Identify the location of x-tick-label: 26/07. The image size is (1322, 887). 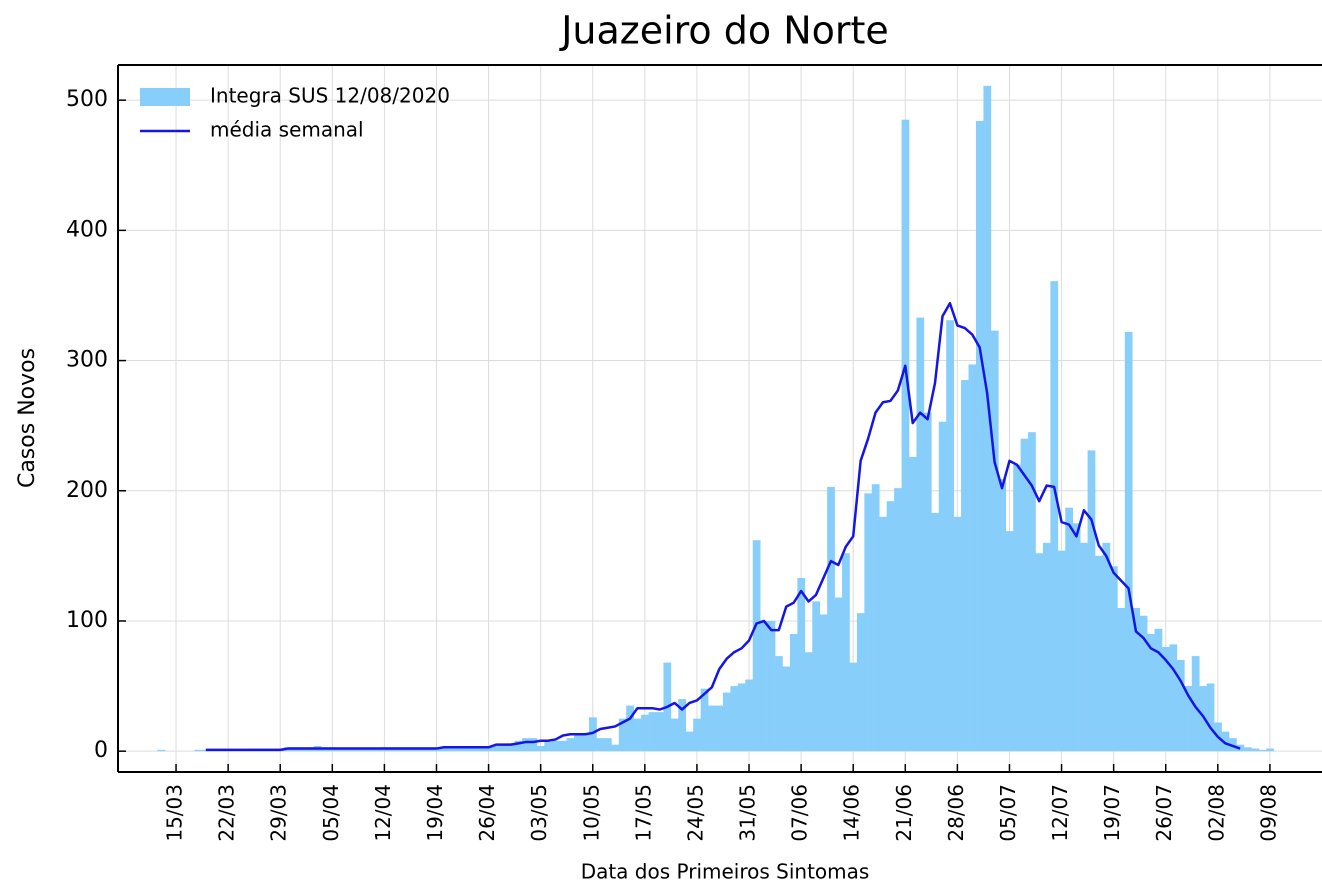
(1164, 813).